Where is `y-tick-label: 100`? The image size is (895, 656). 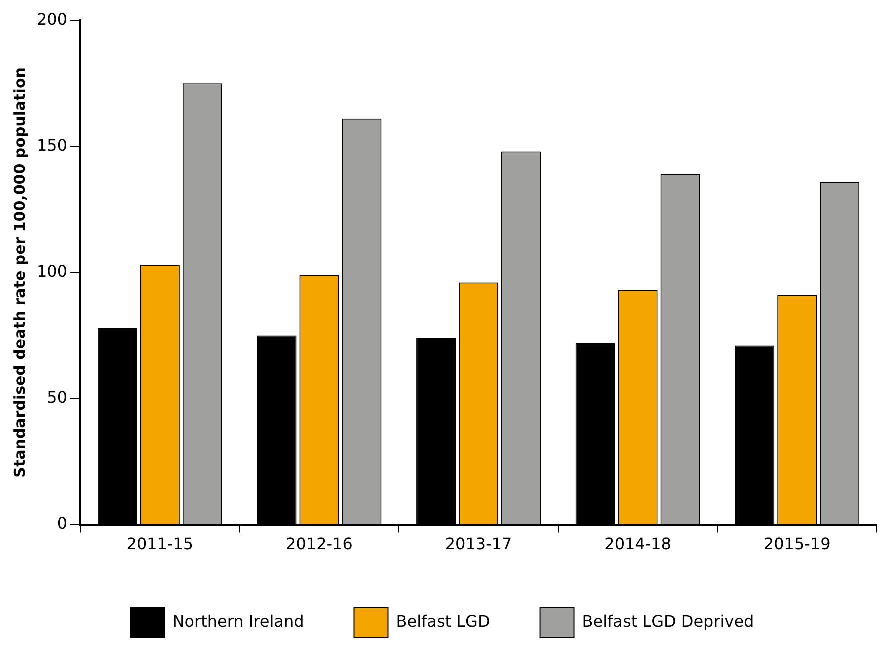 y-tick-label: 100 is located at coordinates (52, 271).